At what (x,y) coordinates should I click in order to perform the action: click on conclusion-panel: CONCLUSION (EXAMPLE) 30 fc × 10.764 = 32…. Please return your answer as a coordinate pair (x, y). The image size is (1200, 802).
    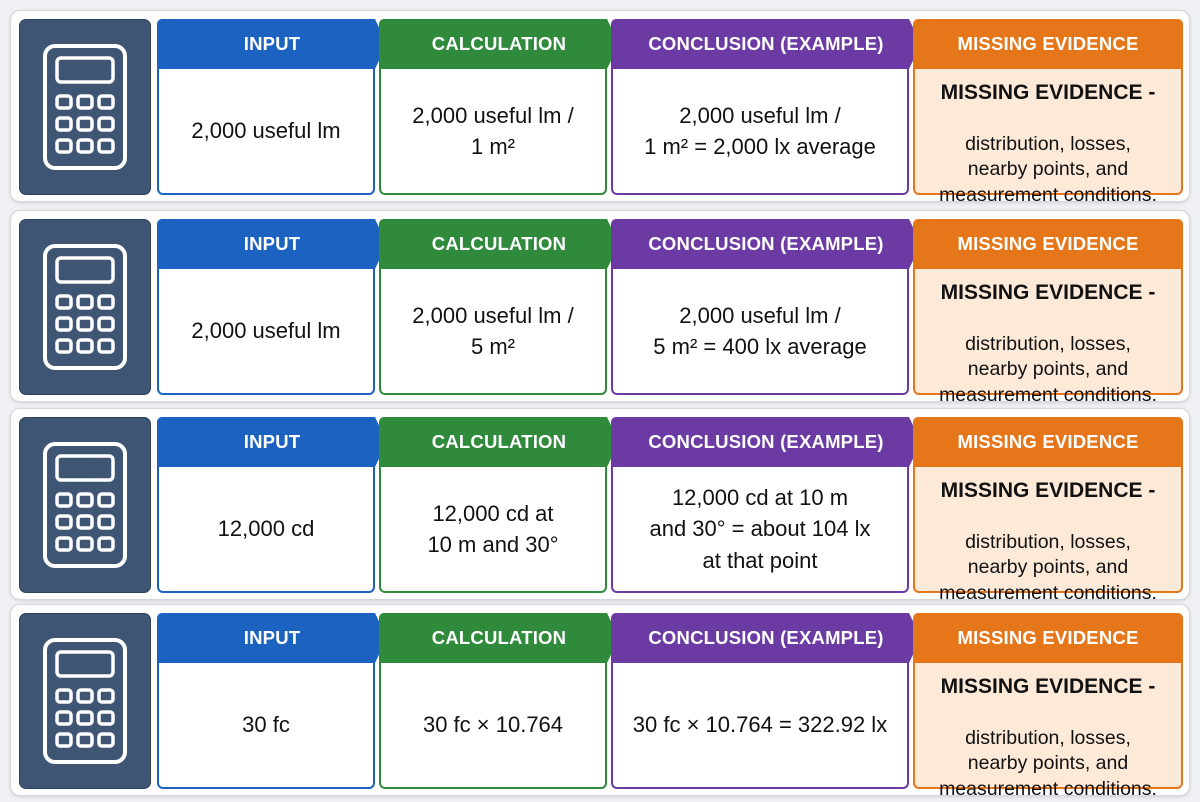
    Looking at the image, I should click on (760, 701).